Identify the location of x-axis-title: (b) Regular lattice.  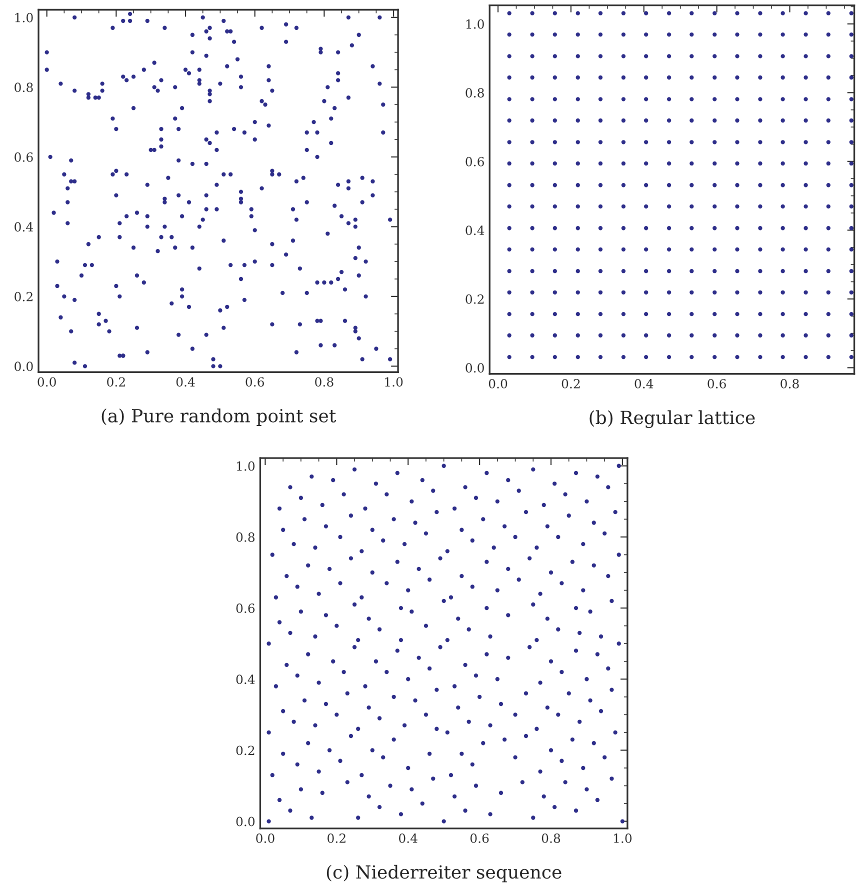
(672, 419).